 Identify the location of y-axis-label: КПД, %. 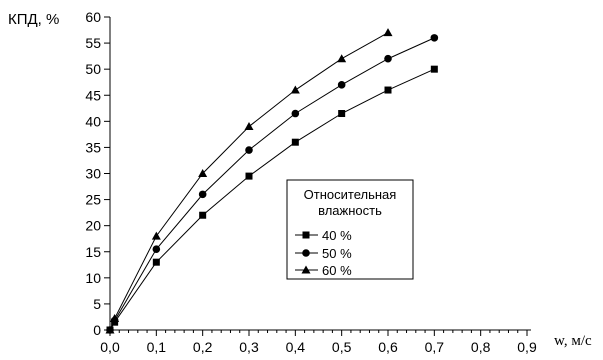
(33, 19).